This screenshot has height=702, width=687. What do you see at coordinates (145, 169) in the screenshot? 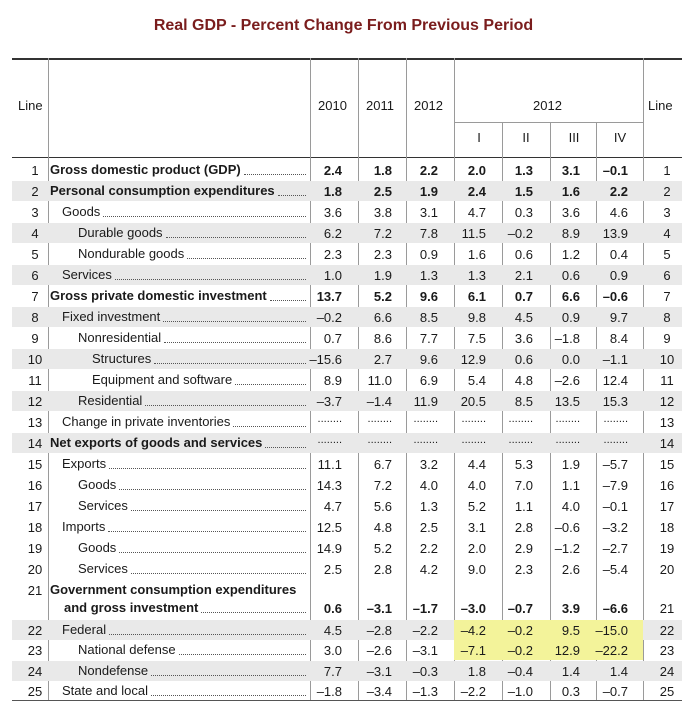
I see `row-label: Gross domestic product (GDP)` at bounding box center [145, 169].